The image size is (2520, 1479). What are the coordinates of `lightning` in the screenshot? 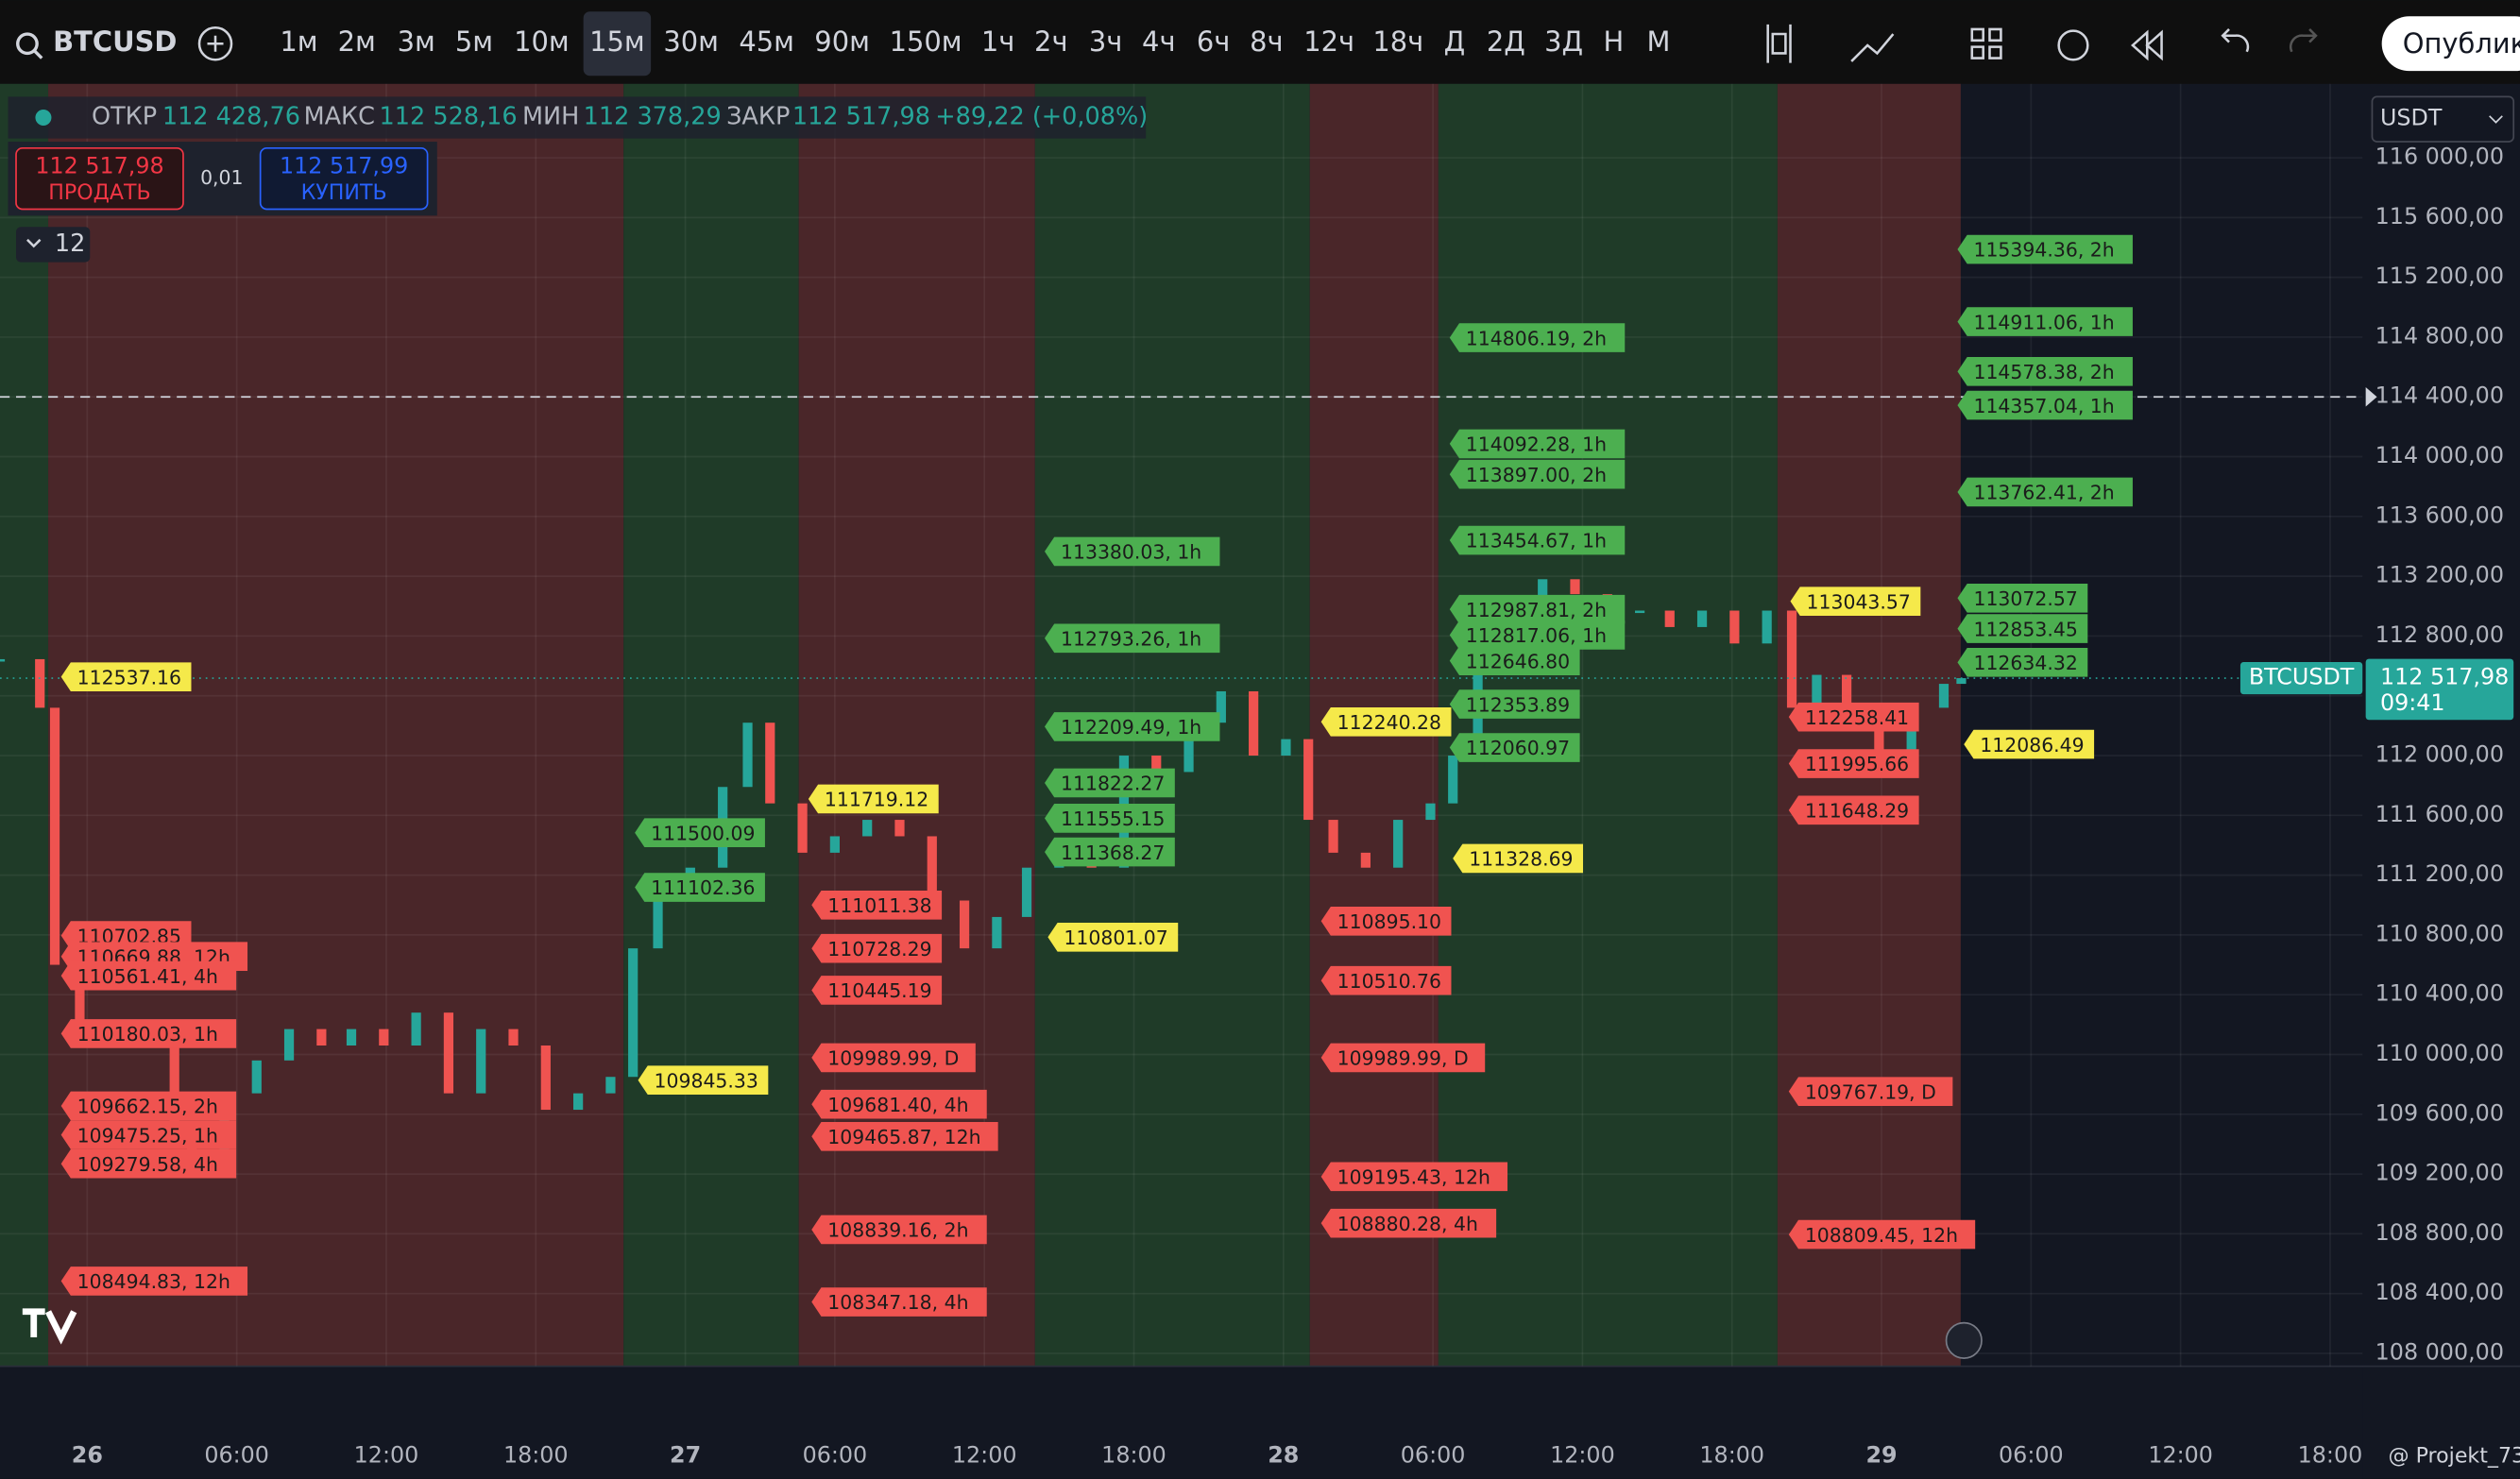 It's located at (1964, 1340).